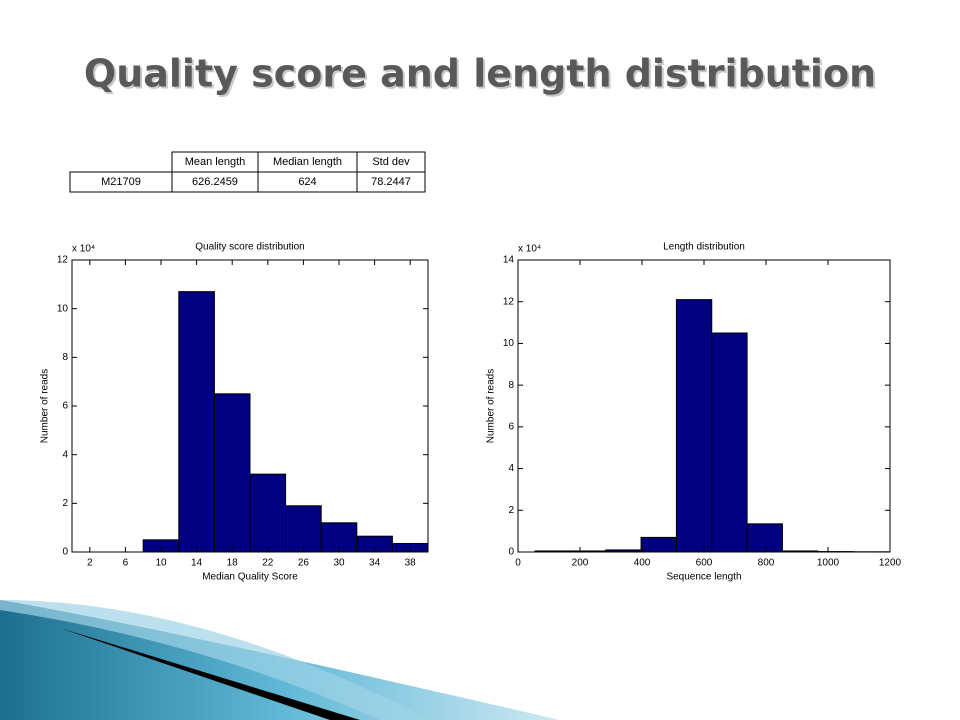 The height and width of the screenshot is (720, 960). What do you see at coordinates (121, 182) in the screenshot?
I see `table-cell-text: M21709` at bounding box center [121, 182].